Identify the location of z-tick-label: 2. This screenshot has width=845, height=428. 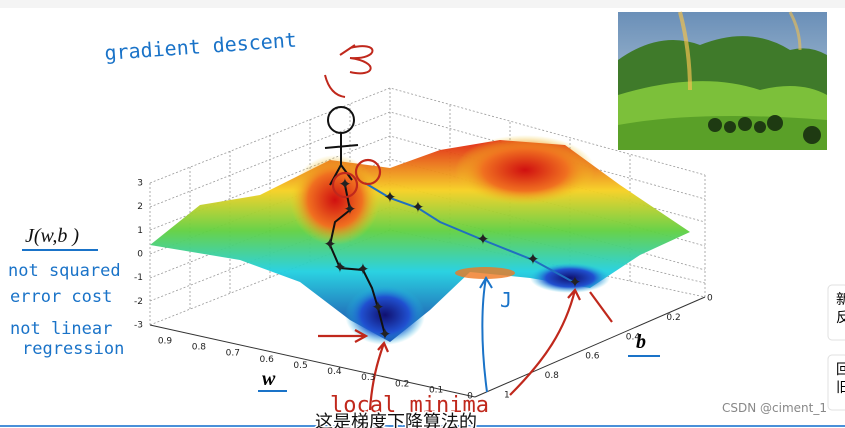
(140, 207).